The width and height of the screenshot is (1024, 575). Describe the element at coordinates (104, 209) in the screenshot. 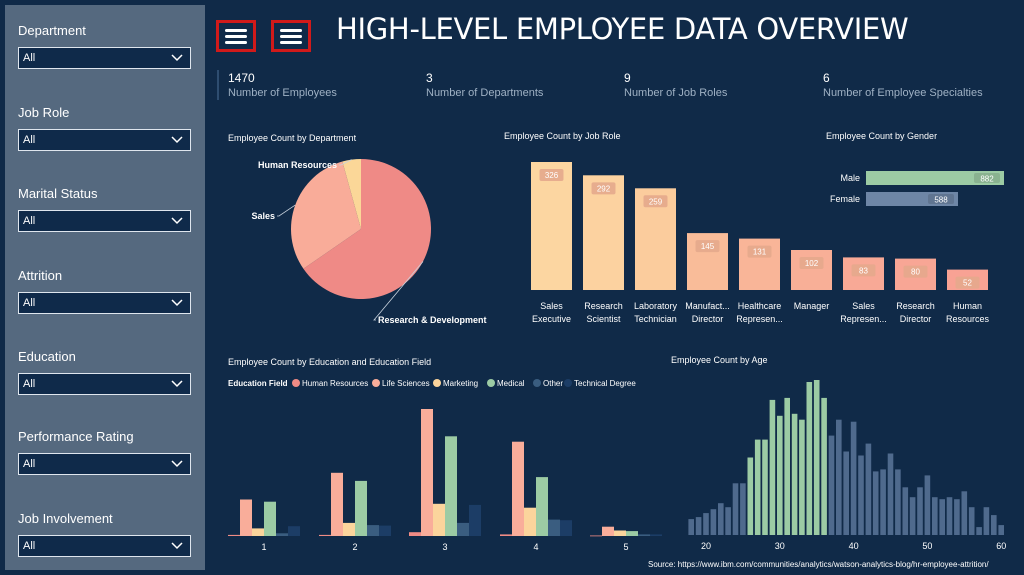

I see `filter-marital-status: Marital Status All` at that location.